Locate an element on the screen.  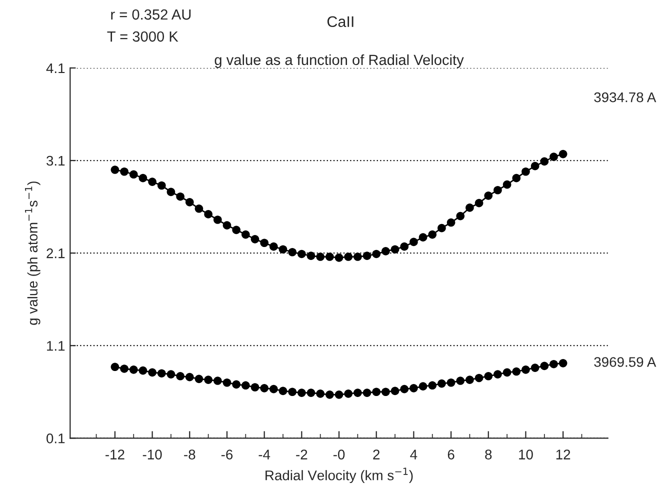
x-tick-label: -8 is located at coordinates (190, 455).